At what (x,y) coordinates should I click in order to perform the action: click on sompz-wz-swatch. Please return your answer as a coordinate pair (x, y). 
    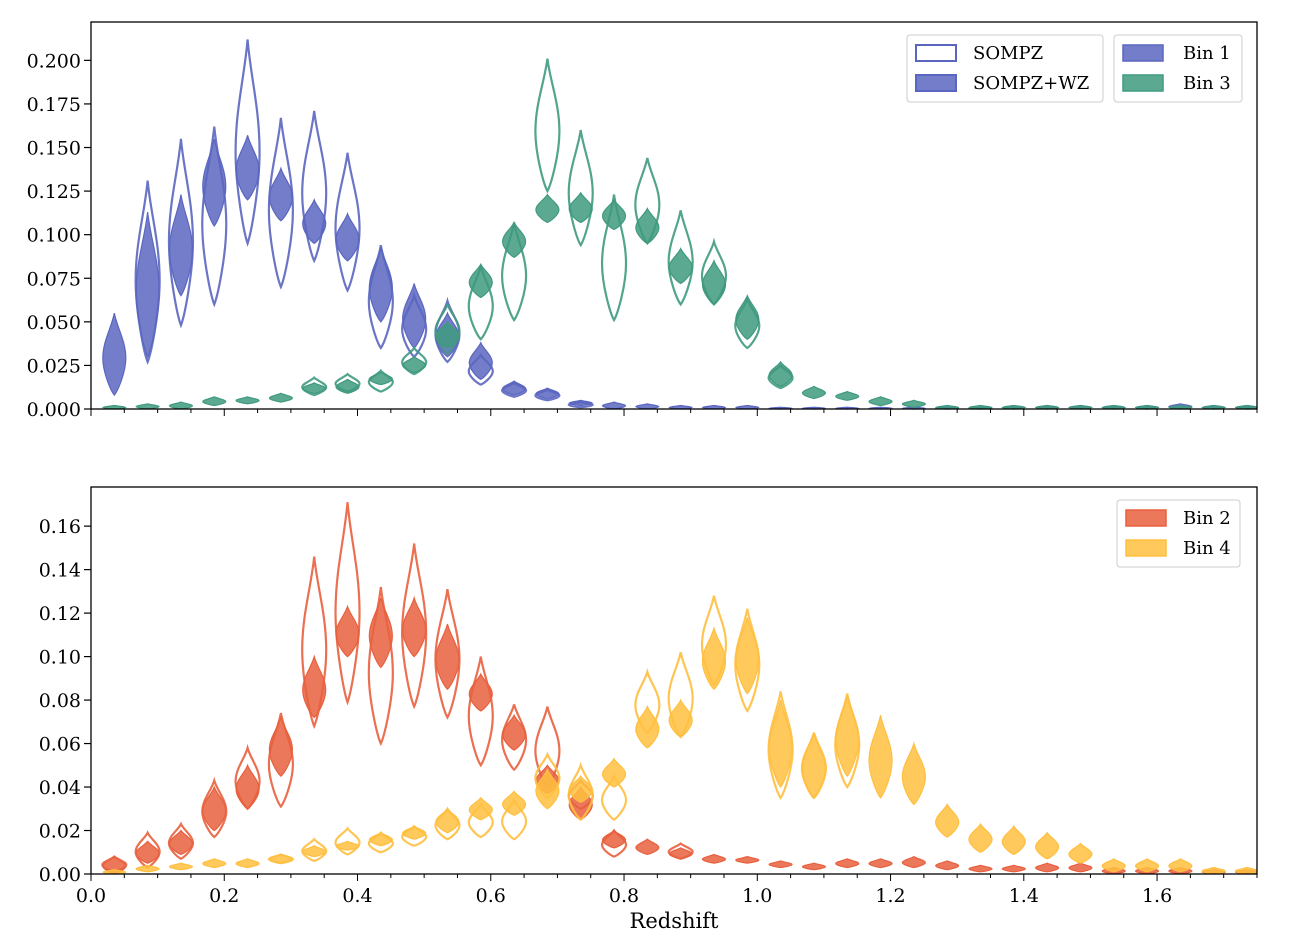
    Looking at the image, I should click on (936, 83).